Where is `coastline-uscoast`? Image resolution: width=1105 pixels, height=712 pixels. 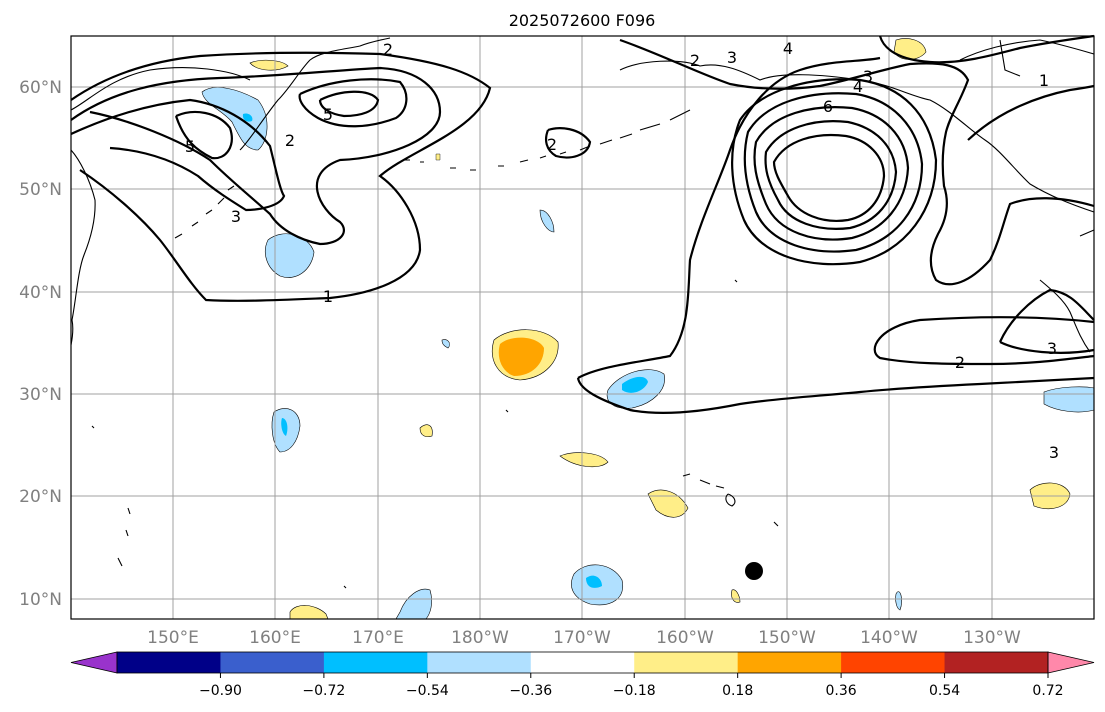
coastline-uscoast is located at coordinates (1067, 291).